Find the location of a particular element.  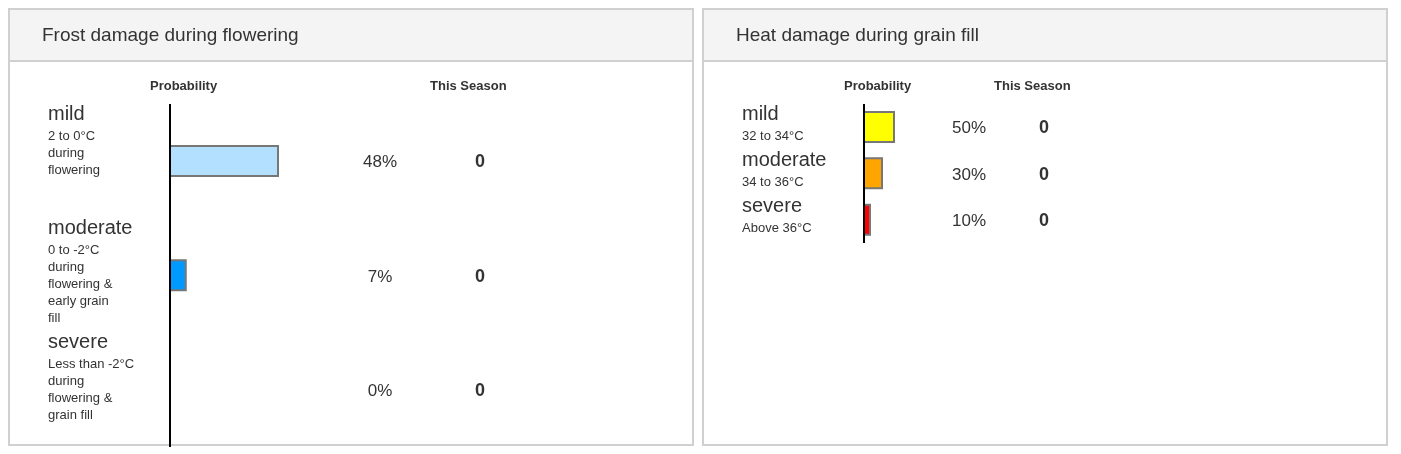

data-label: 30% is located at coordinates (969, 174).